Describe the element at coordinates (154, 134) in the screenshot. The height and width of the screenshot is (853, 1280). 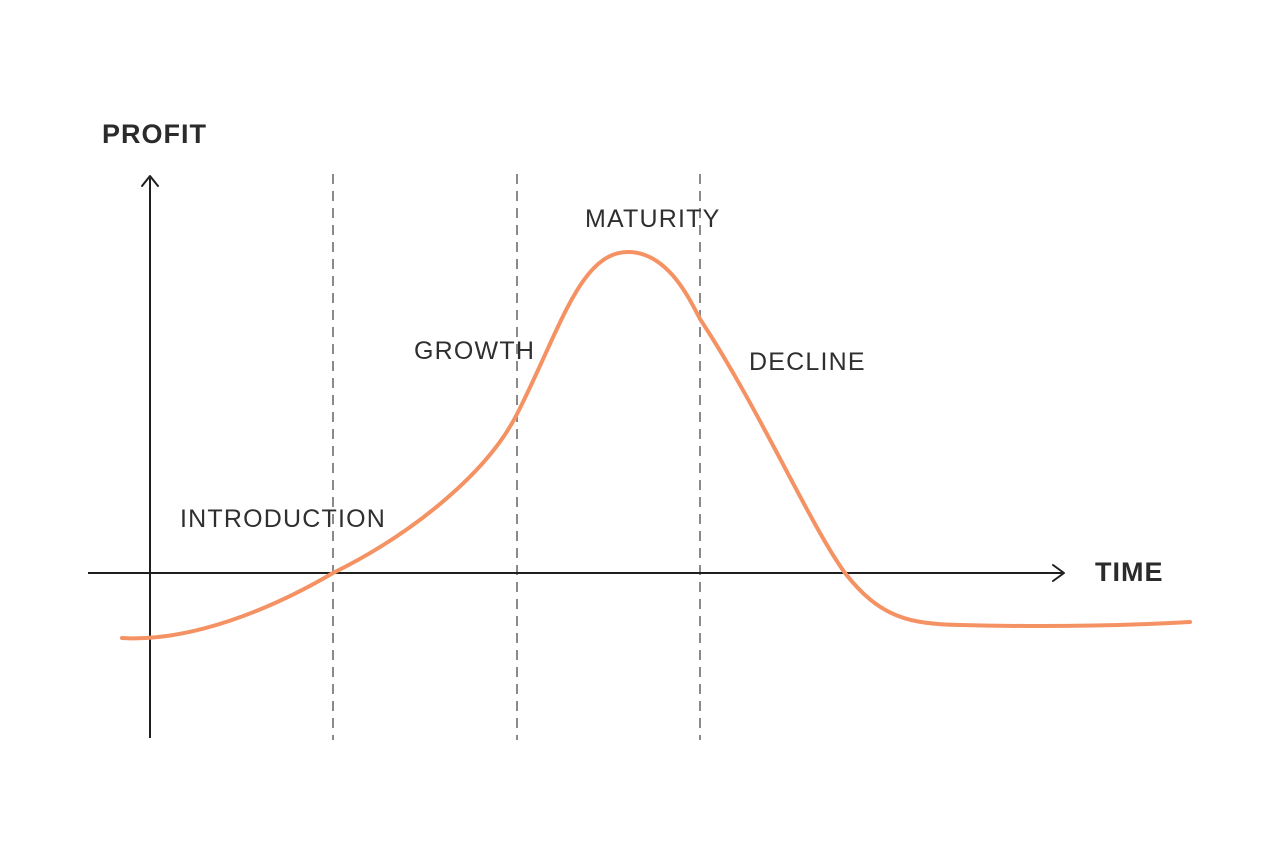
I see `y-axis-title: PROFIT` at that location.